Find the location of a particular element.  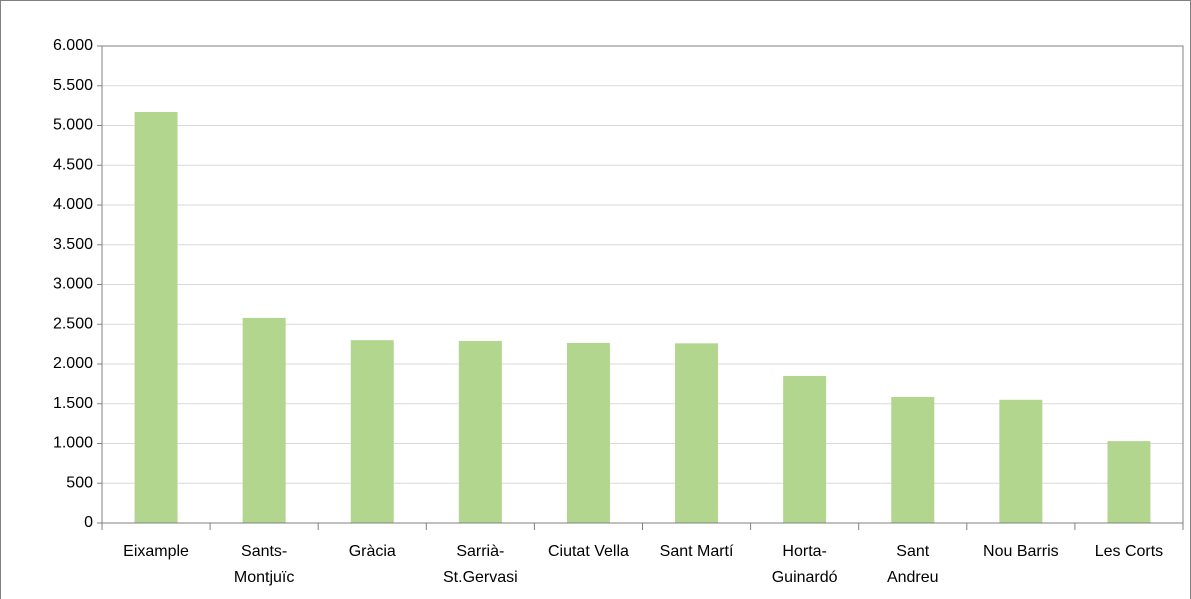

x-tick-label-line: Sarrià- is located at coordinates (480, 551).